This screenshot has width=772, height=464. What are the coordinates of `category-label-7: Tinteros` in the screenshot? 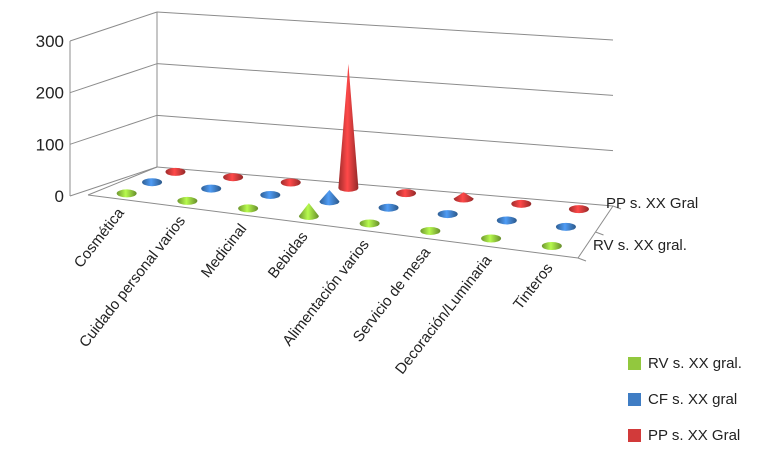 It's located at (533, 286).